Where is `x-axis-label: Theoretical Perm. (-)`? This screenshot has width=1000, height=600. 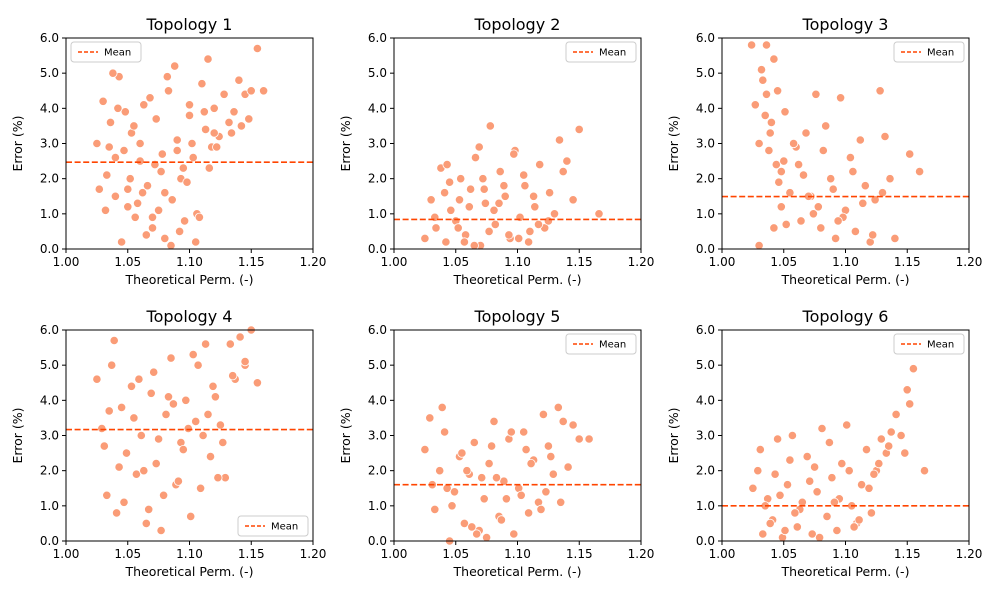
x-axis-label: Theoretical Perm. (-) is located at coordinates (189, 571).